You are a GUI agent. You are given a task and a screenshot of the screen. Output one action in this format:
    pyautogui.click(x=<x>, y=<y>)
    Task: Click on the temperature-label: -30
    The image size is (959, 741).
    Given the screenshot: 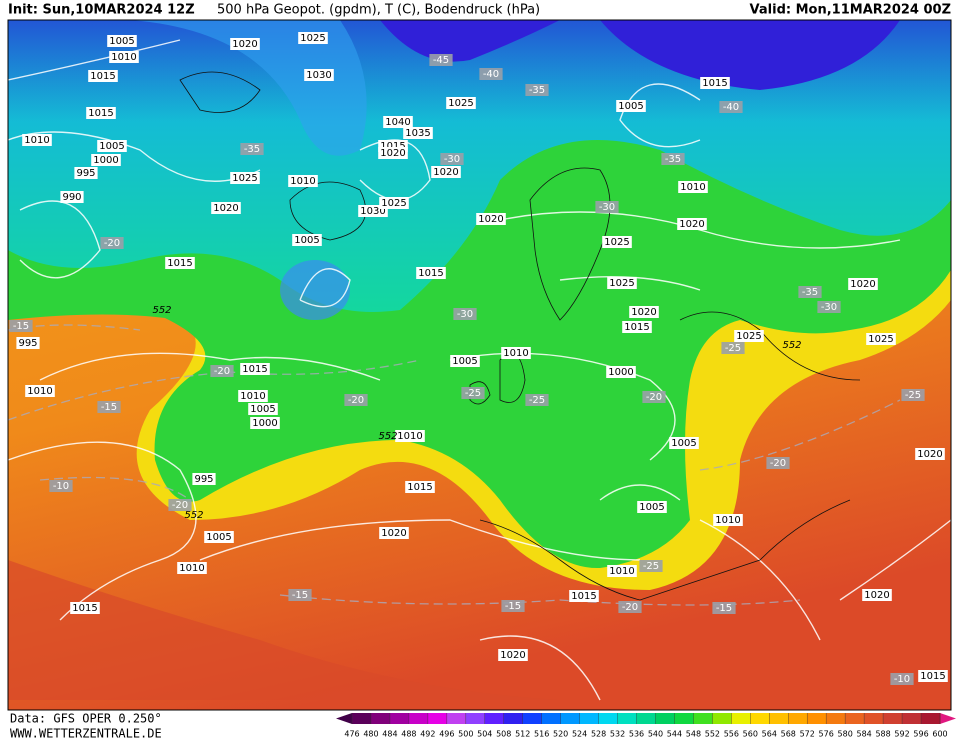 What is the action you would take?
    pyautogui.click(x=829, y=307)
    